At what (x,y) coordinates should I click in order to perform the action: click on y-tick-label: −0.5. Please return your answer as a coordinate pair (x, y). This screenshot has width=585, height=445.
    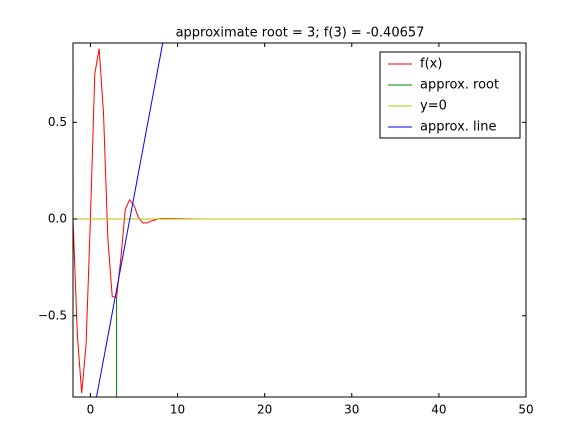
    Looking at the image, I should click on (52, 315).